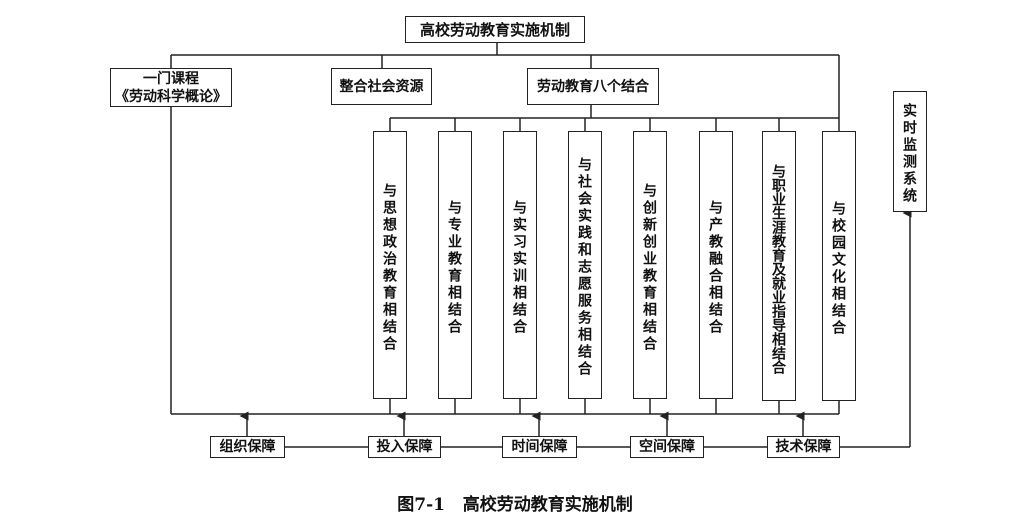  Describe the element at coordinates (404, 447) in the screenshot. I see `guarantee-node: 投入保障` at that location.